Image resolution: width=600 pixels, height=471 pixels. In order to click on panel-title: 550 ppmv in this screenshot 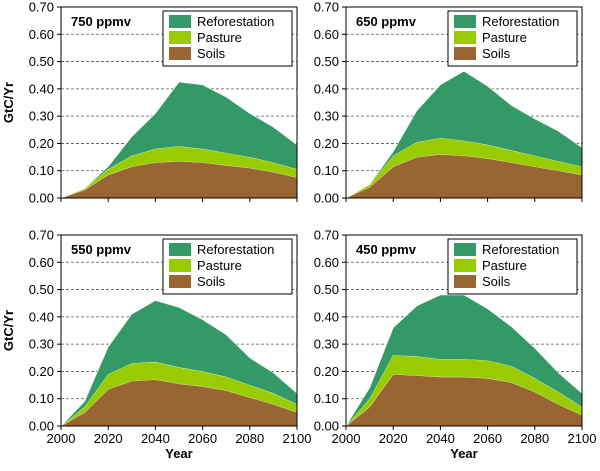, I will do `click(101, 249)`.